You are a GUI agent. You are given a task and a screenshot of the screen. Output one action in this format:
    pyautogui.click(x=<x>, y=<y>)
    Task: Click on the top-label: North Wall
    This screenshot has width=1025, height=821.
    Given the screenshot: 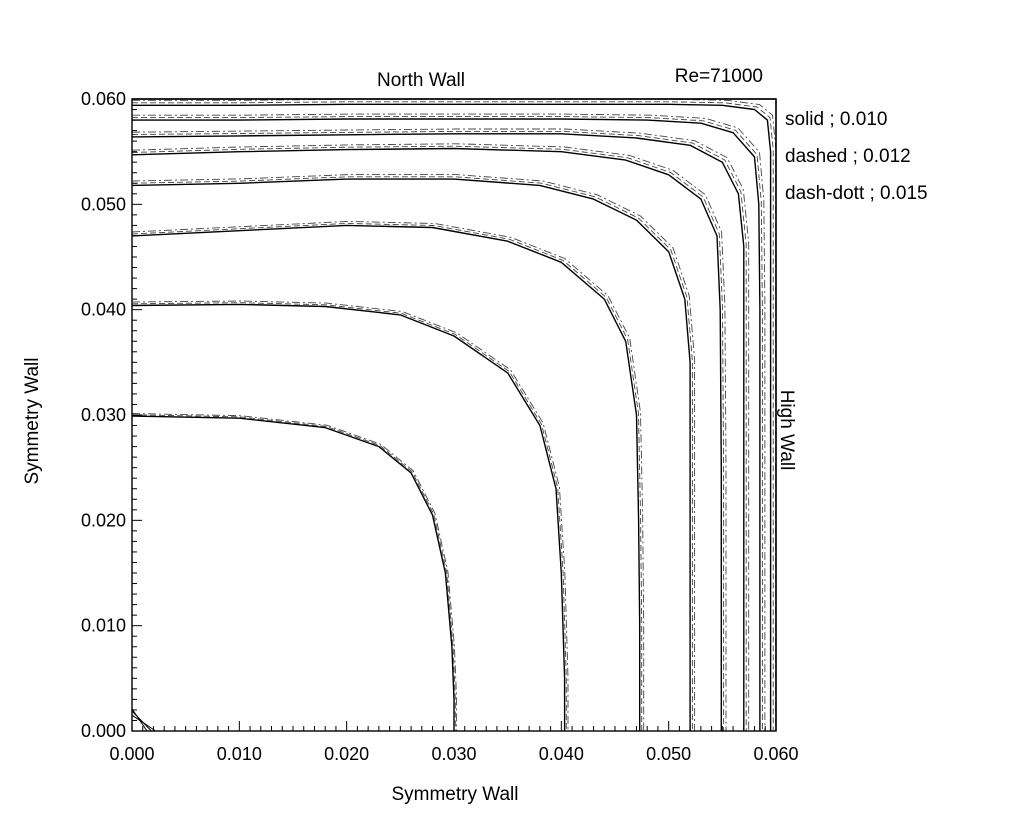 What is the action you would take?
    pyautogui.click(x=421, y=80)
    